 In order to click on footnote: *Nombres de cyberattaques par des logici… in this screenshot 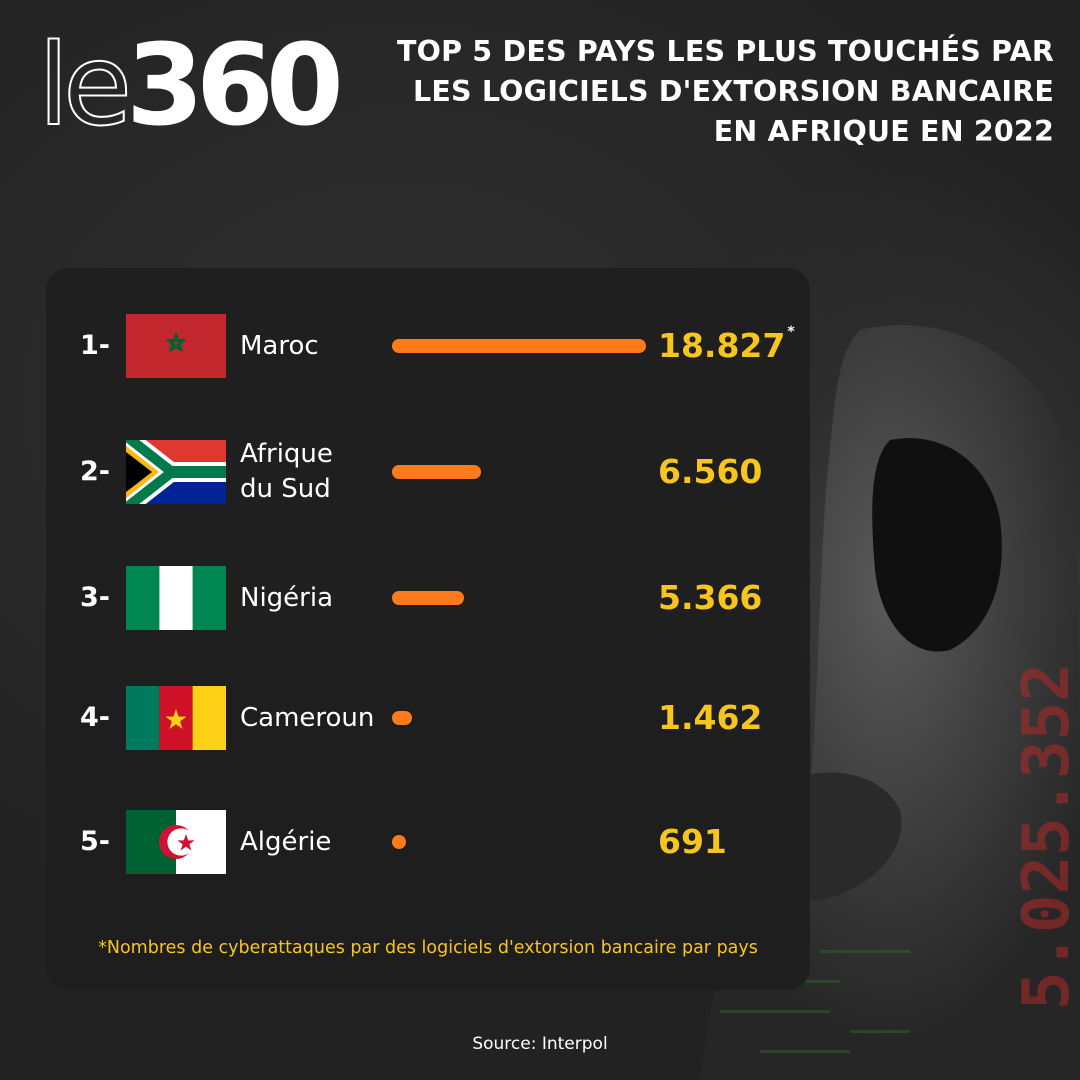, I will do `click(428, 948)`.